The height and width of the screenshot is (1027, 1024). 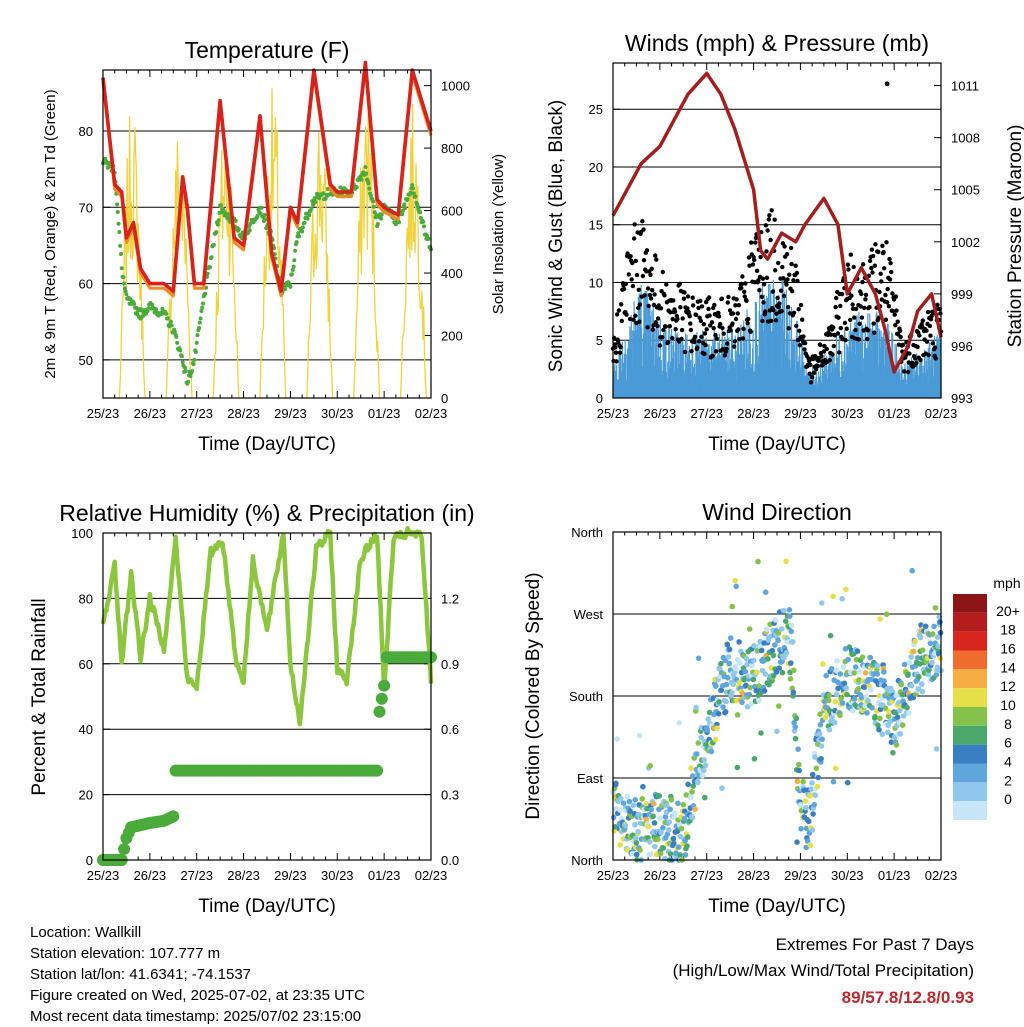 I want to click on temperature-xtick-label: 25/23, so click(x=103, y=413).